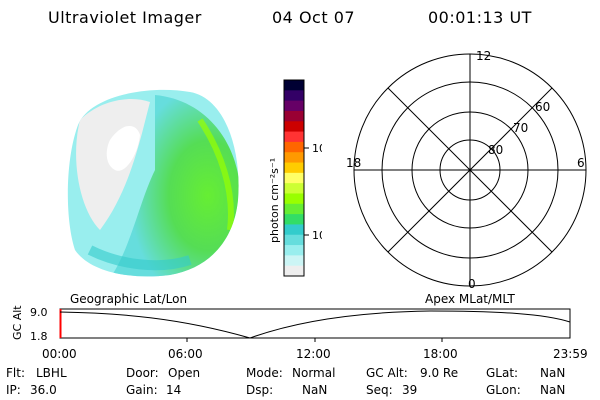  Describe the element at coordinates (313, 354) in the screenshot. I see `timeline-xtick-1200: 12:00` at that location.